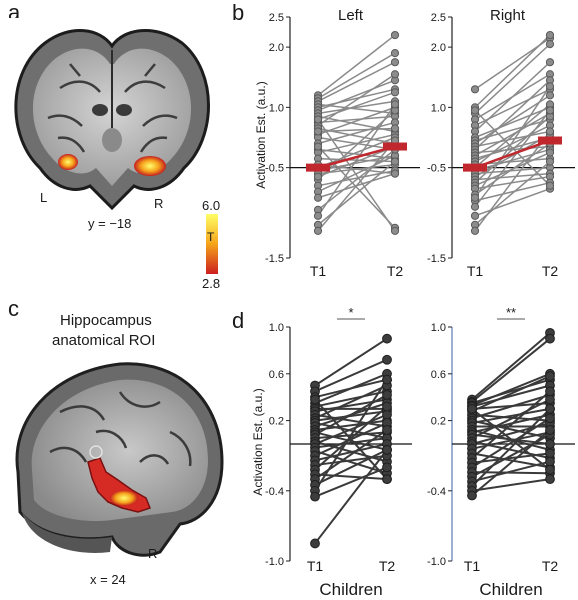  I want to click on y-axis-label: Activation Est. (a.u.), so click(261, 134).